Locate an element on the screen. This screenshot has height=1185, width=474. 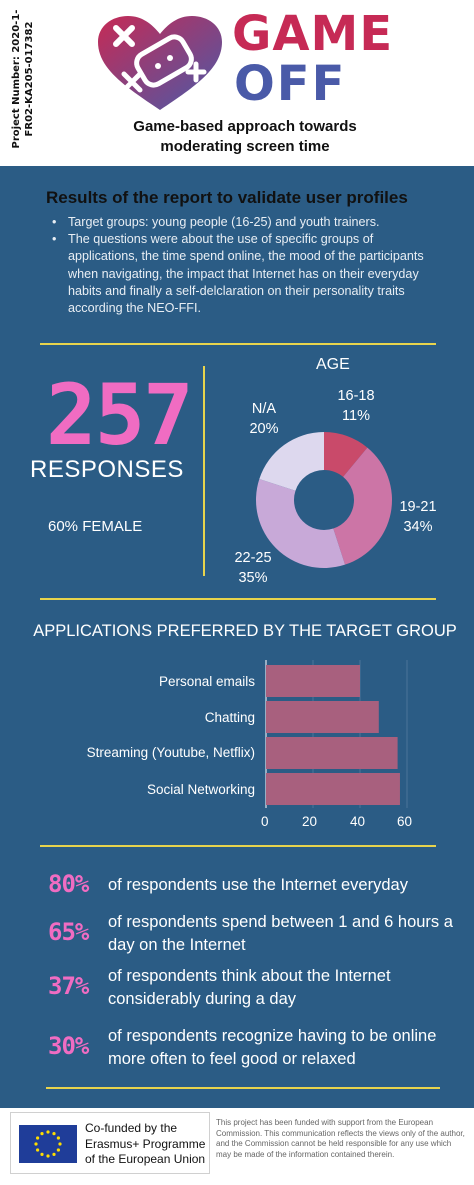
bar-label: Personal emails is located at coordinates (206, 681).